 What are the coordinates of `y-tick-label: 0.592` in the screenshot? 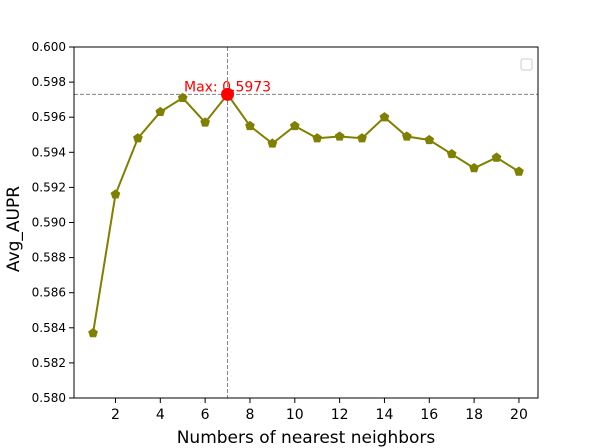 It's located at (49, 187).